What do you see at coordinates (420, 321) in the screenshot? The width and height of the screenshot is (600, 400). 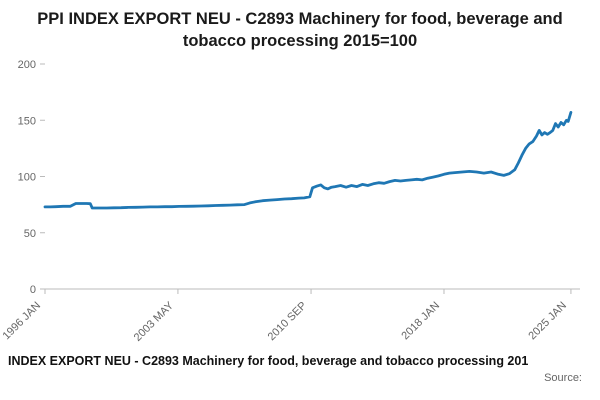 I see `x-axis-tick-label: 2018 JAN` at bounding box center [420, 321].